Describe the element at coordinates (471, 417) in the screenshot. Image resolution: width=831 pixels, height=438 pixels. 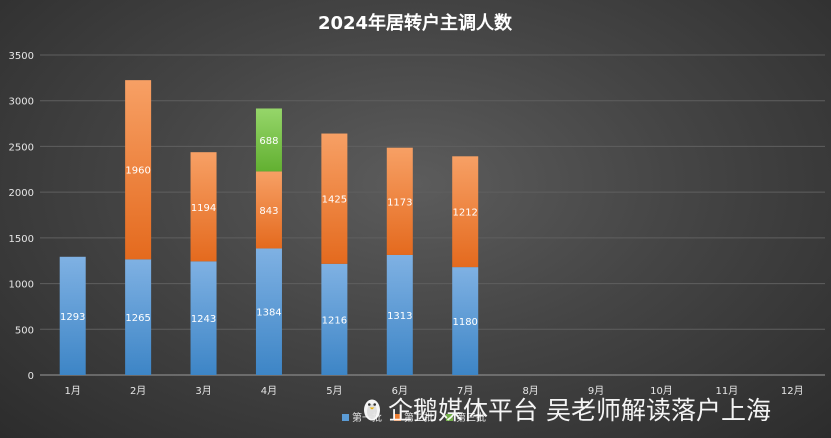
I see `legend-label: 第三批` at that location.